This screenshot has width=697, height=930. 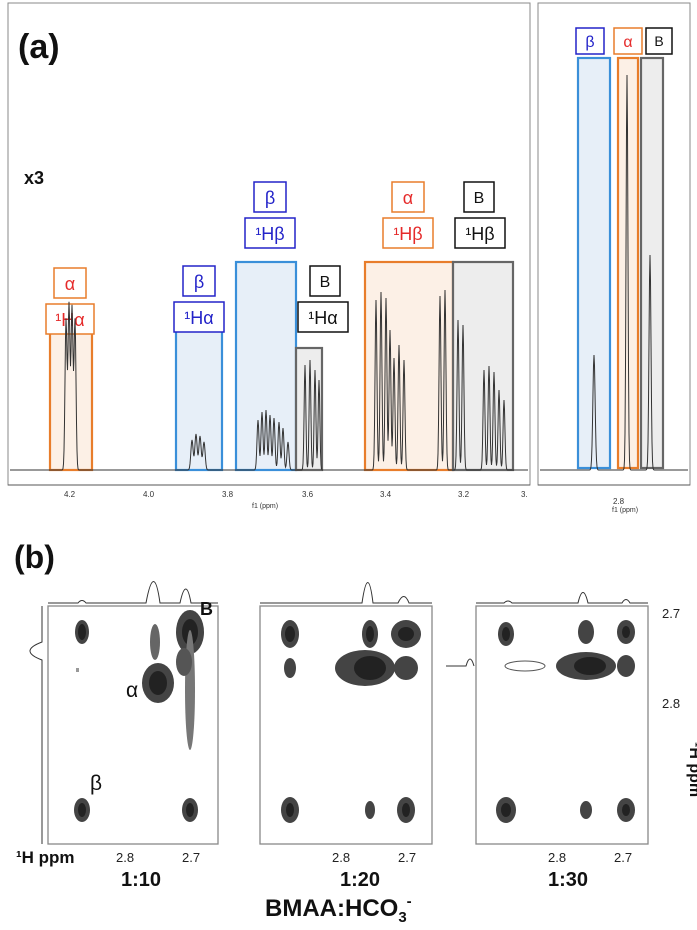 I want to click on right-axis: 2.8 f1 (ppm), so click(x=614, y=499).